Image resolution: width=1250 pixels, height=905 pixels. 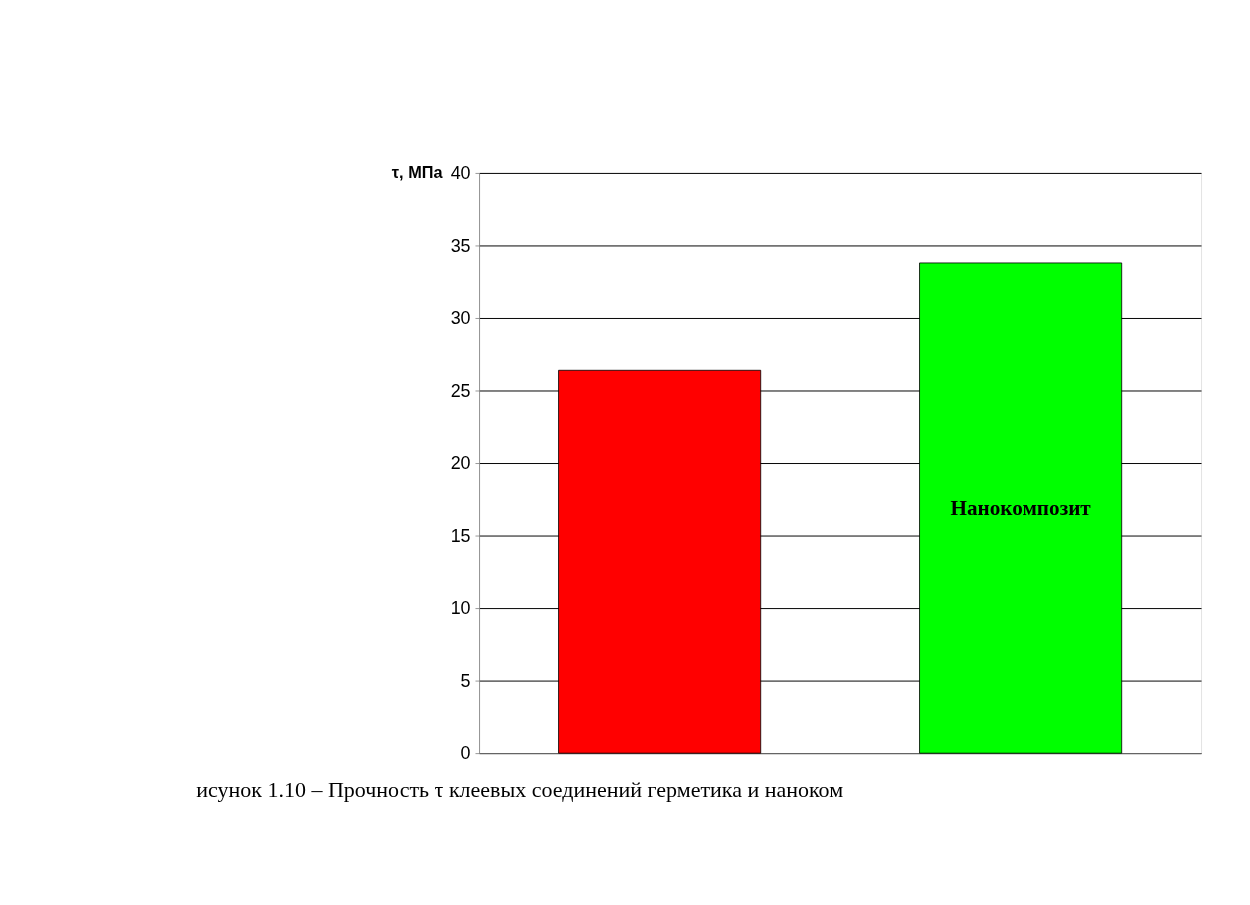 I want to click on text: исунок 1.10 – Прочность τ клеевых соединений герметика и наноком, so click(x=520, y=790).